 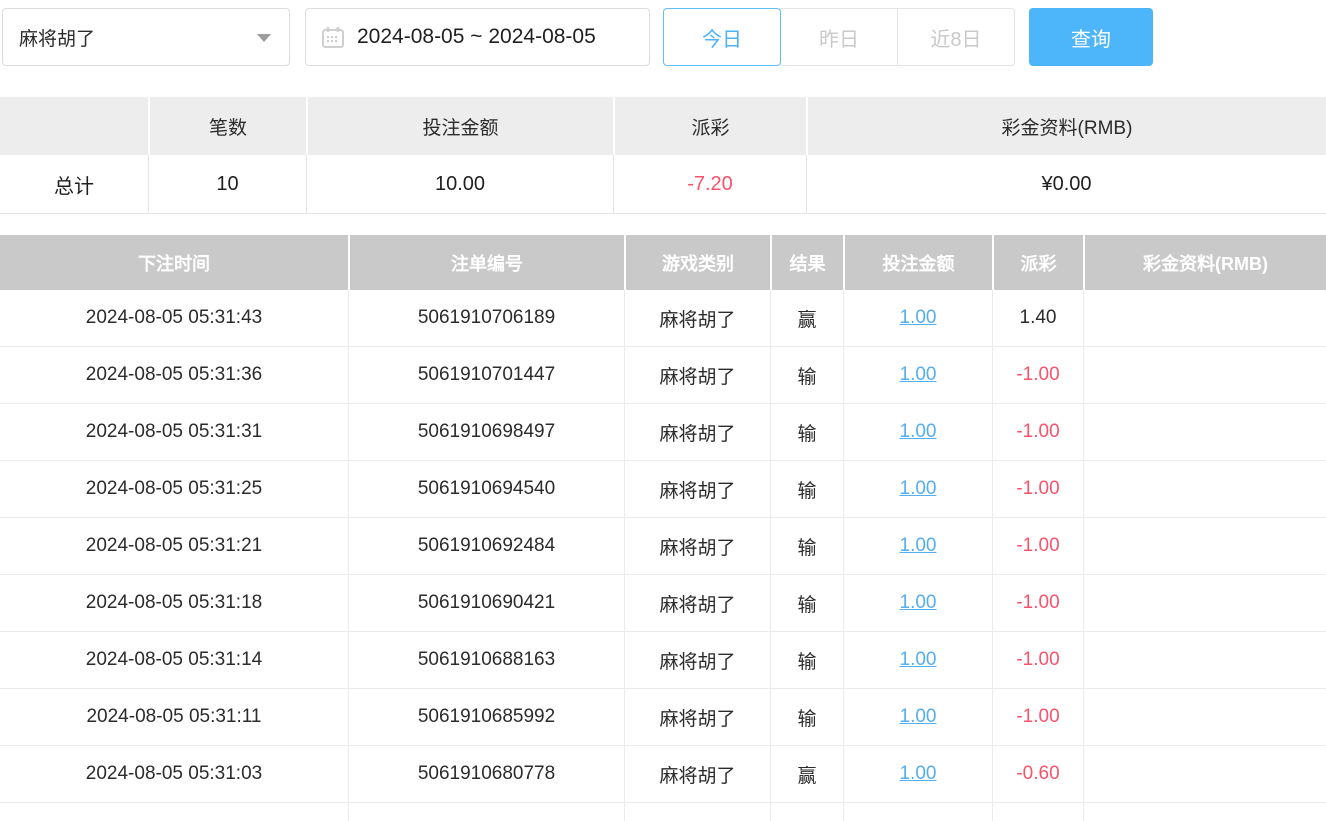 What do you see at coordinates (806, 262) in the screenshot?
I see `col-header-result: 结果` at bounding box center [806, 262].